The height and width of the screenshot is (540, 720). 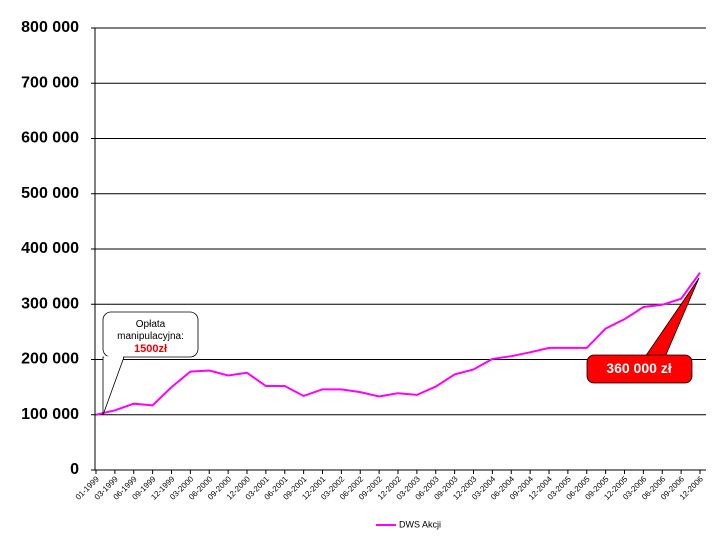 I want to click on y-tick-label: 800 000, so click(x=50, y=27).